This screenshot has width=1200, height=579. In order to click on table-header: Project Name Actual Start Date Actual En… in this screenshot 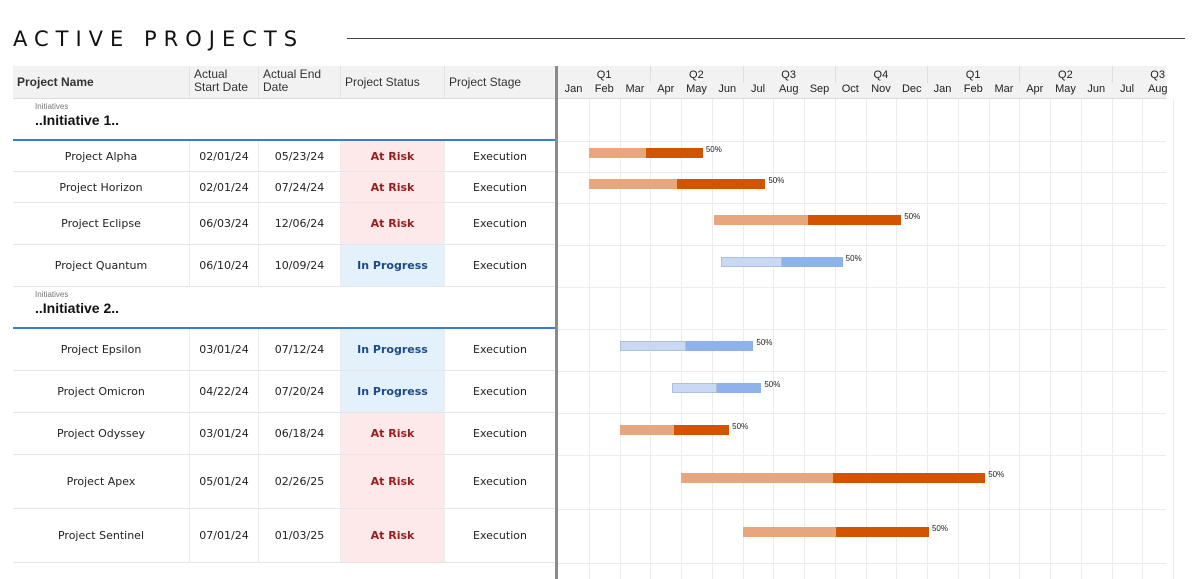, I will do `click(284, 82)`.